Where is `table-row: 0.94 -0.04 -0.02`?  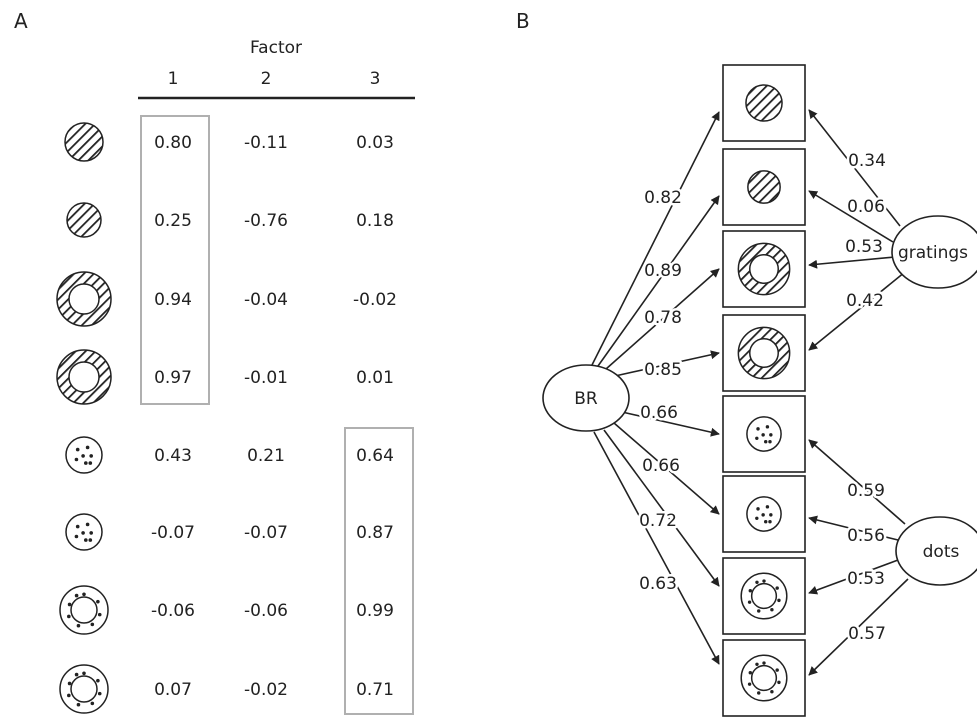
table-row: 0.94 -0.04 -0.02 is located at coordinates (226, 299).